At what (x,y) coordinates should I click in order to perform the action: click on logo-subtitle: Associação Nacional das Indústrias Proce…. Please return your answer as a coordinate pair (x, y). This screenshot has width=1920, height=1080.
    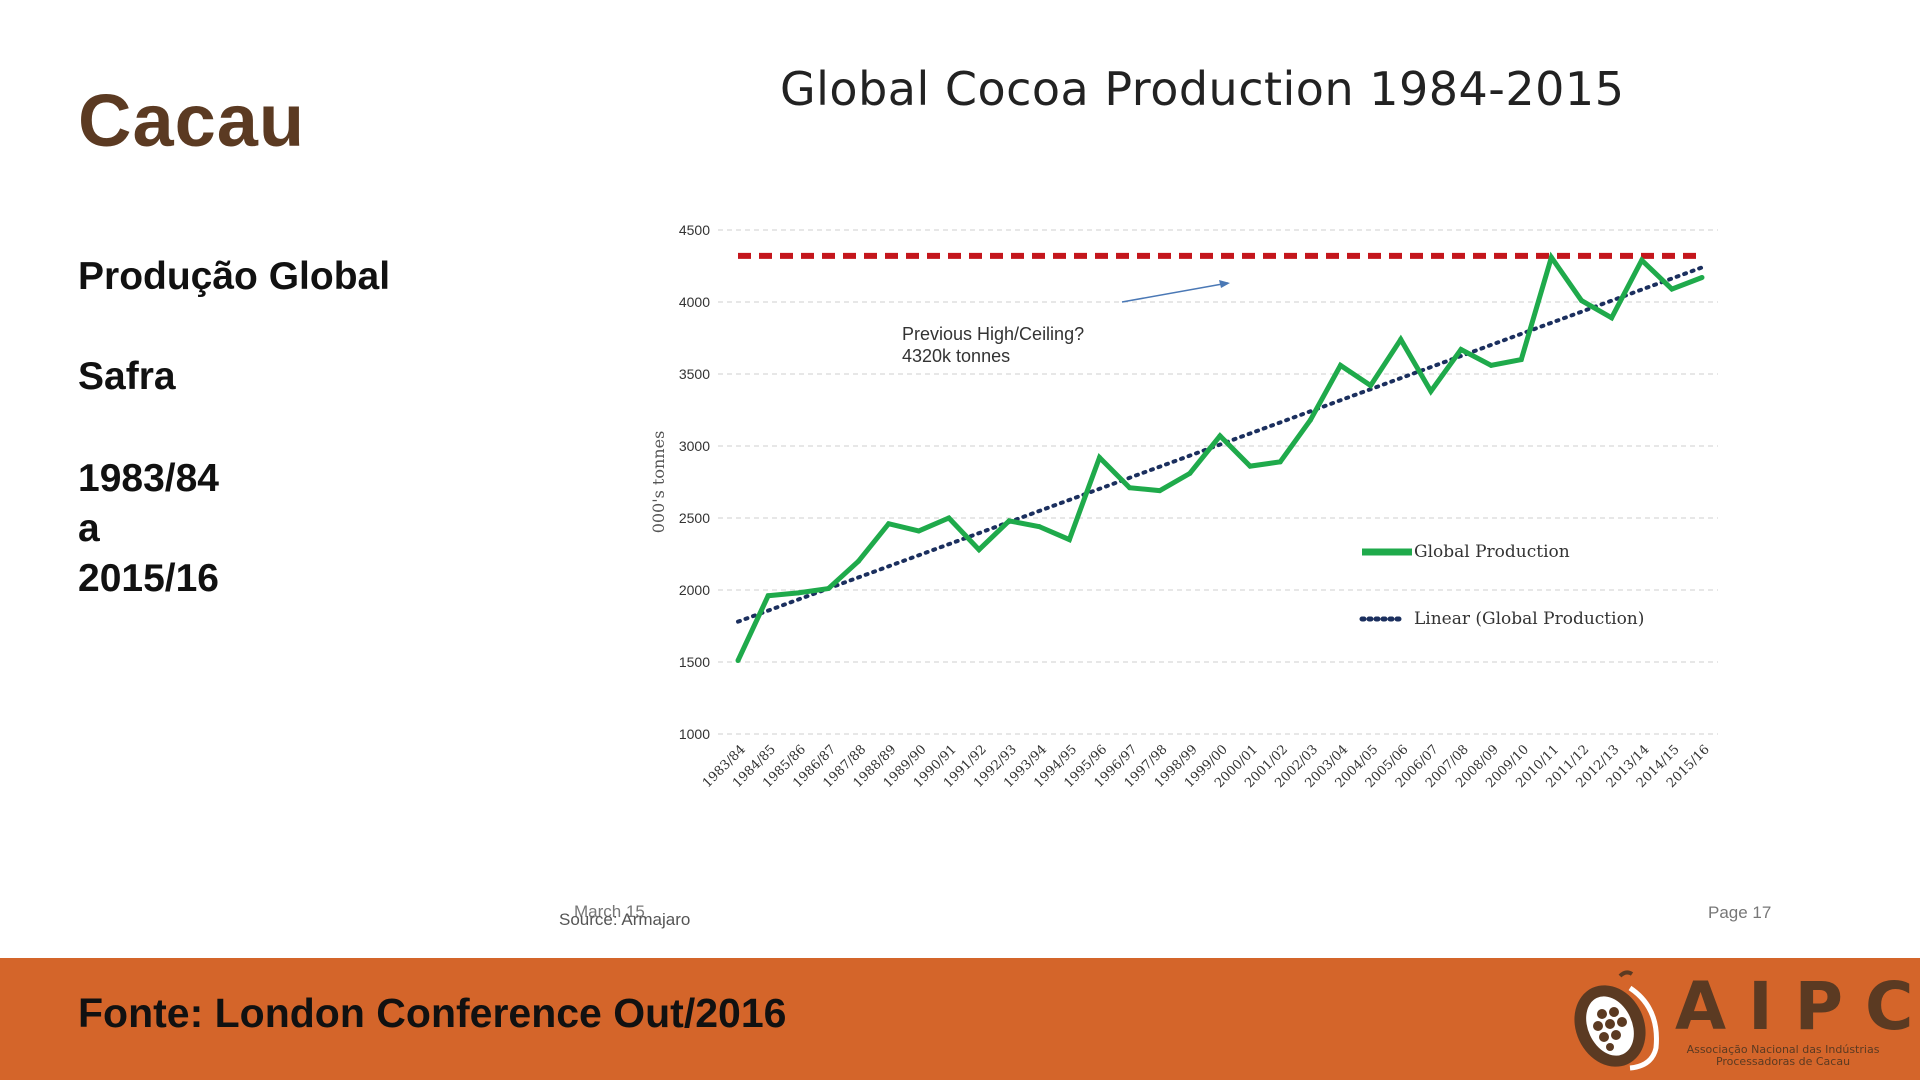
    Looking at the image, I should click on (1783, 1056).